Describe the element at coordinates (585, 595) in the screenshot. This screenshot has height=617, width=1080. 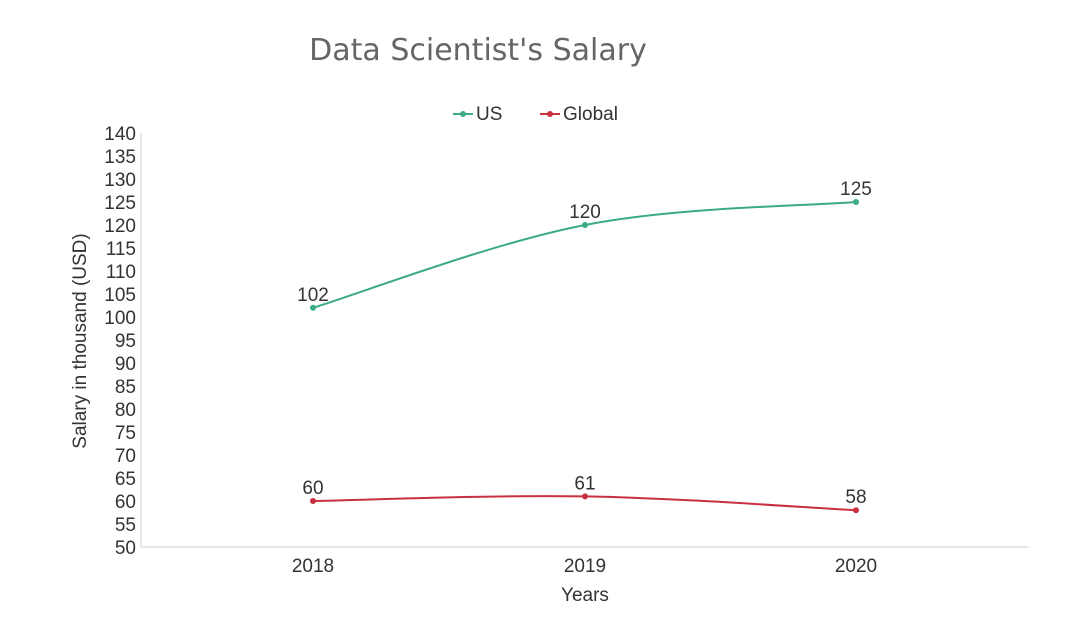
I see `x-axis-label: Years` at that location.